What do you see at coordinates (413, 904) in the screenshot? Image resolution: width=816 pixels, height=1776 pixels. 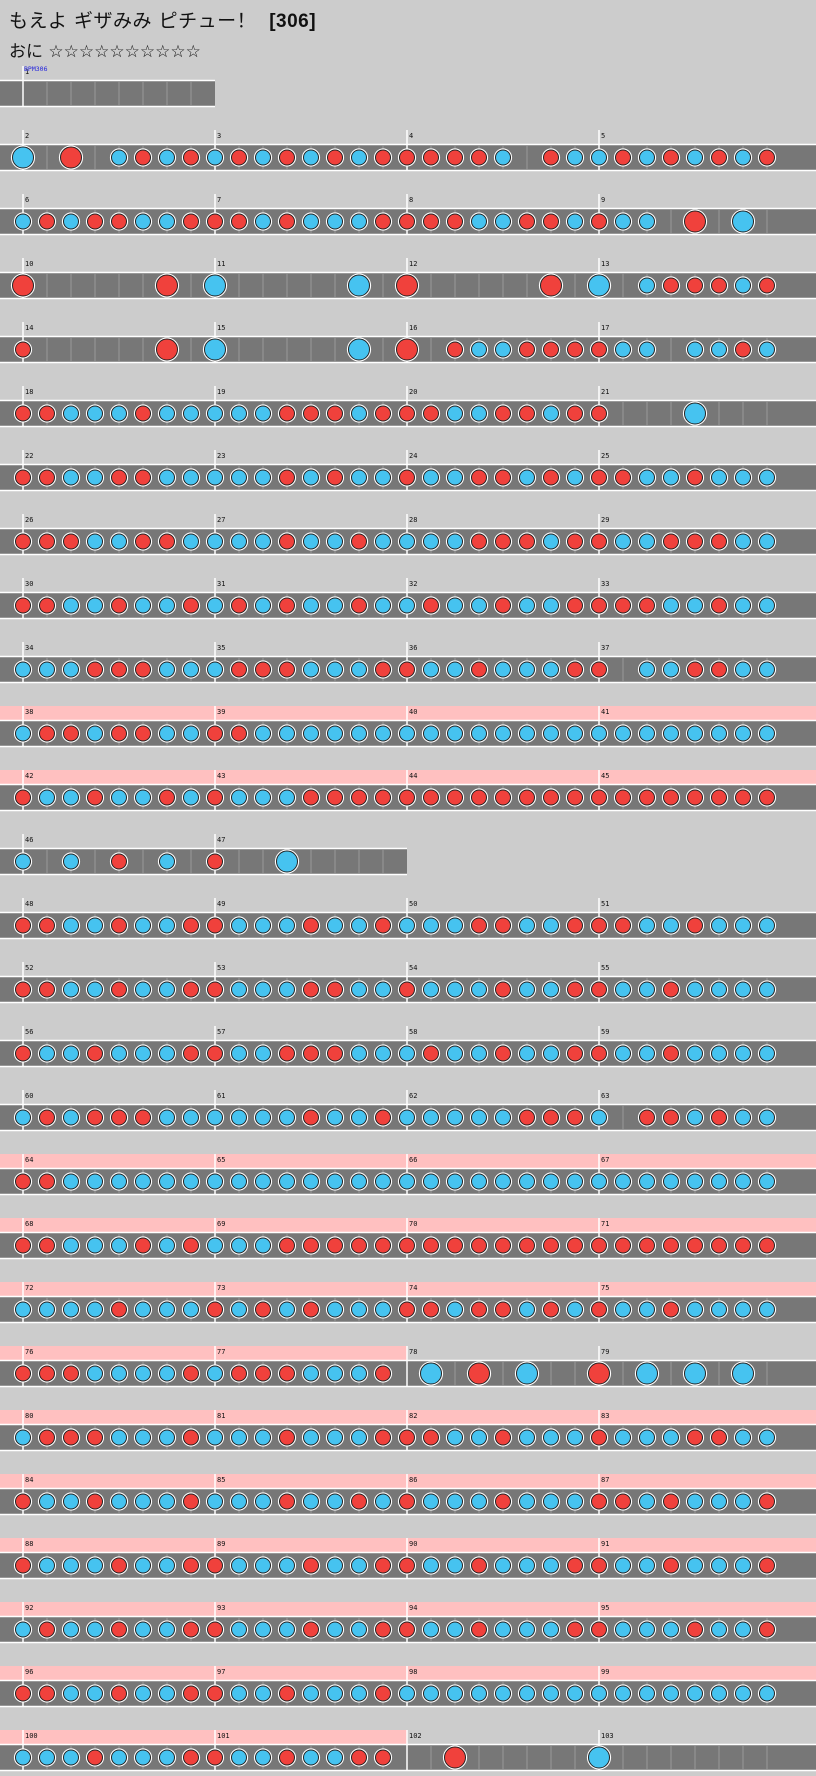 I see `measure-number: 50` at bounding box center [413, 904].